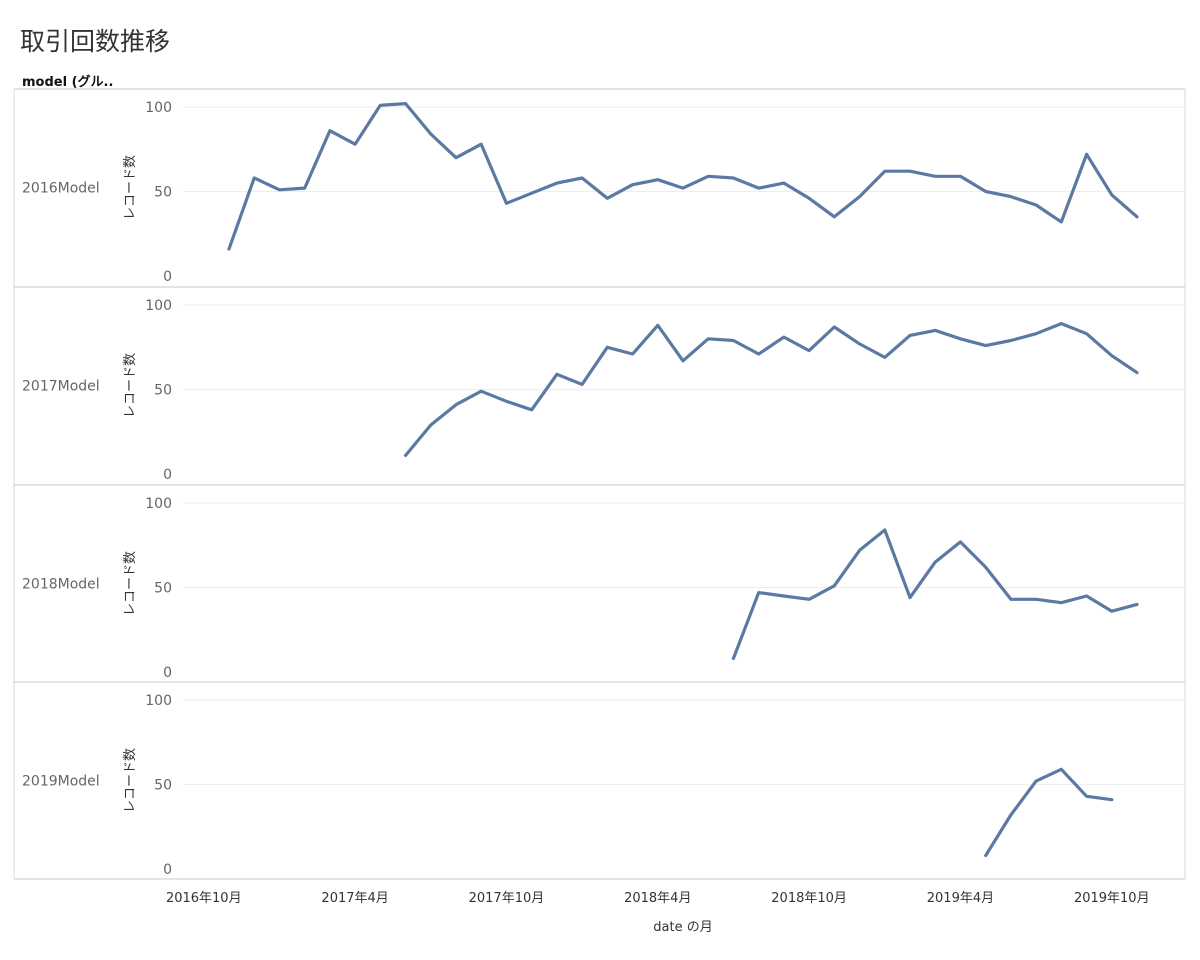  Describe the element at coordinates (1112, 898) in the screenshot. I see `x-tick-label: 2019年10月` at that location.